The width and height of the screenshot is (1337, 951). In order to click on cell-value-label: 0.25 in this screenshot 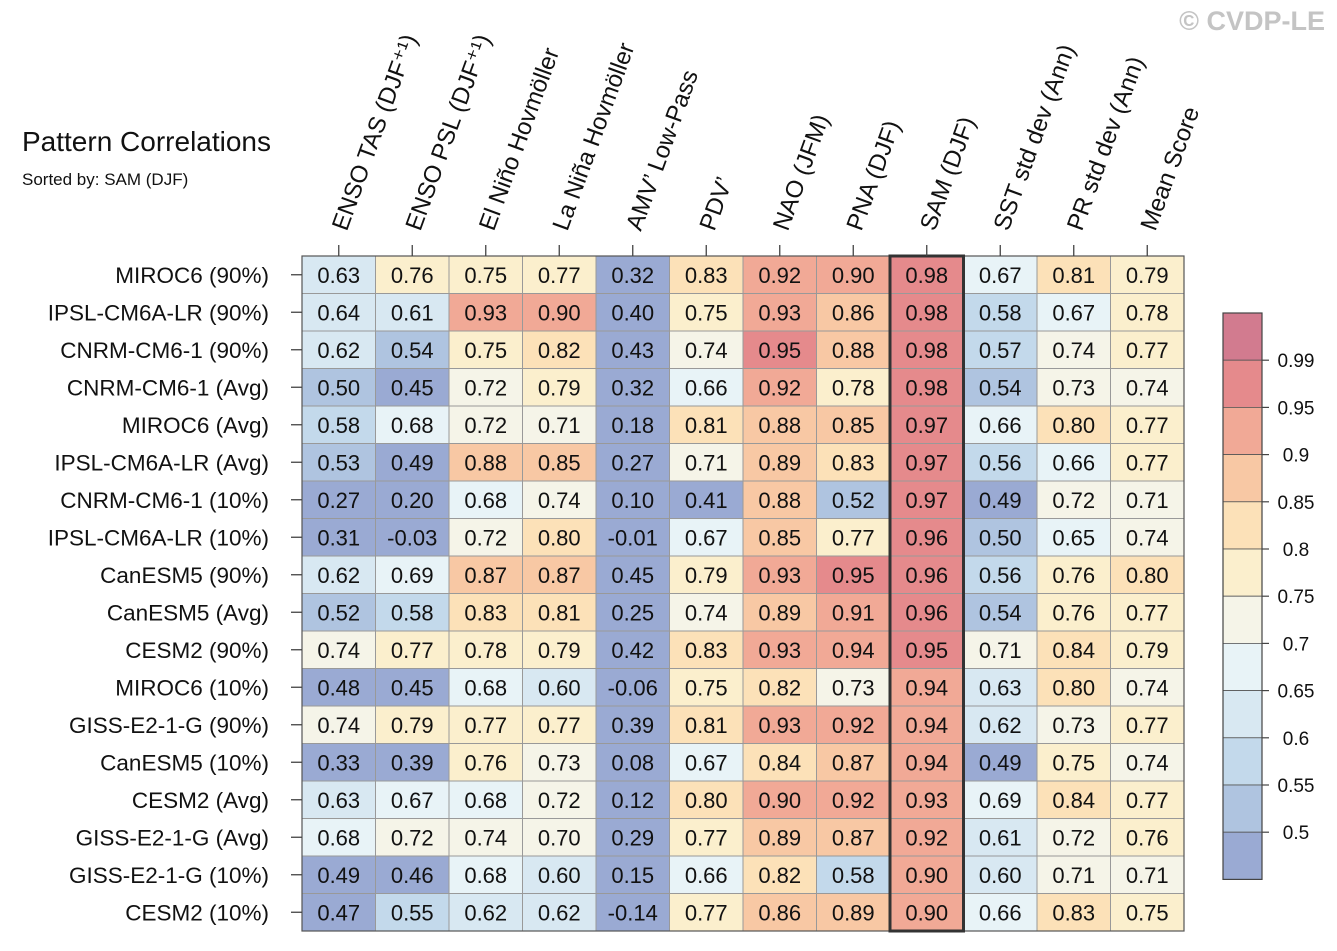, I will do `click(632, 612)`.